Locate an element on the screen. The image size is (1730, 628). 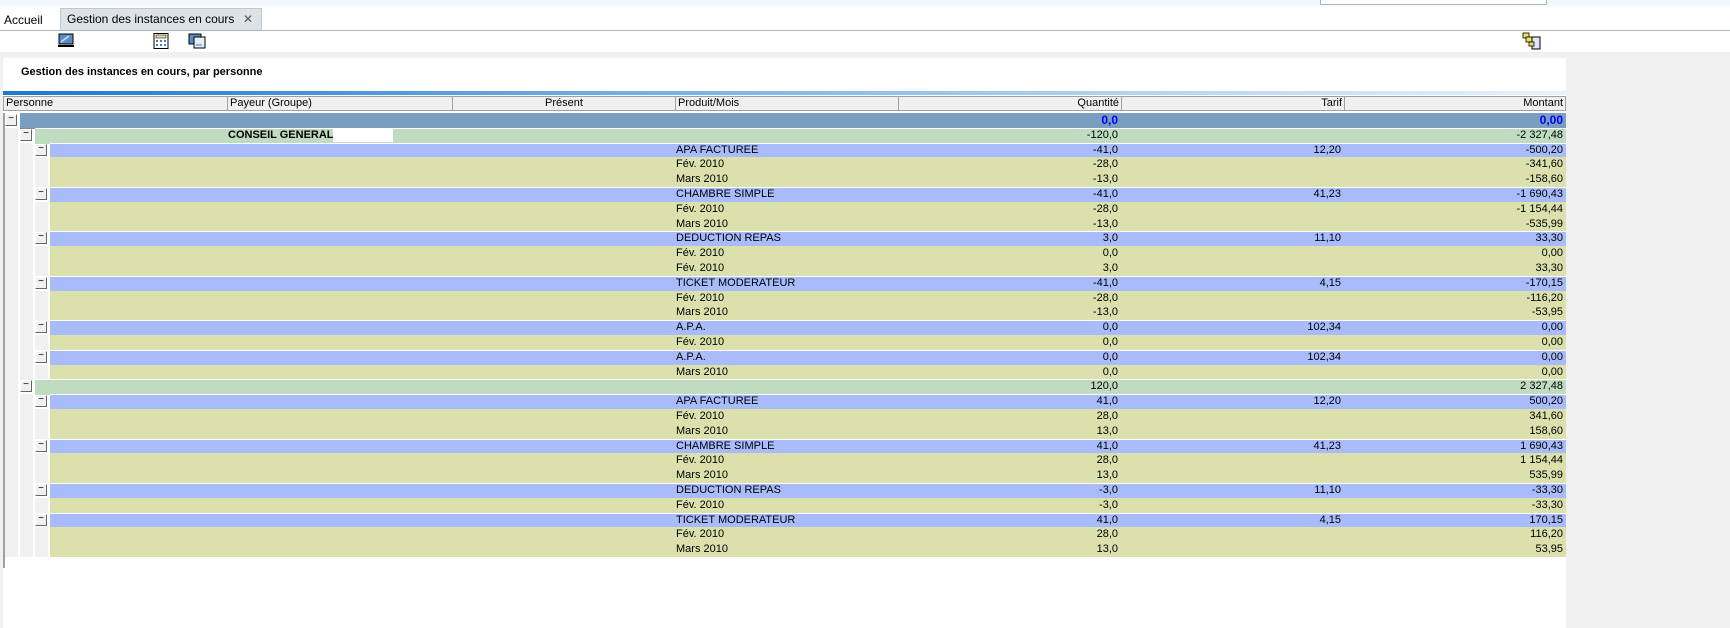
group-row: − CONSEIL GENERAL -120,0 -2 327,48 is located at coordinates (784, 135).